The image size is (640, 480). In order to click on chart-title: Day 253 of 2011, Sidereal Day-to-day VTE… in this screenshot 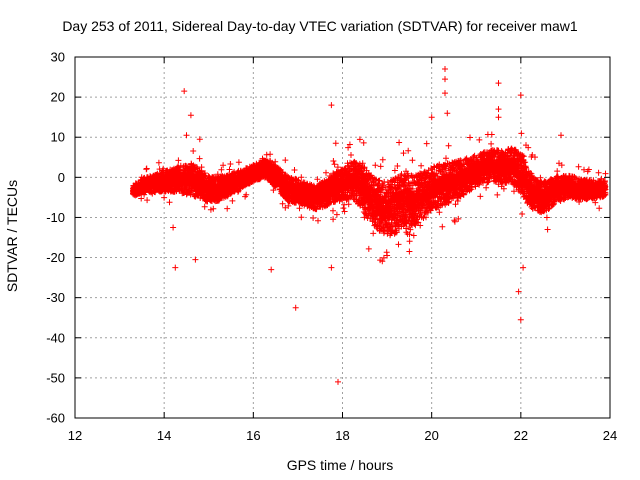, I will do `click(320, 26)`.